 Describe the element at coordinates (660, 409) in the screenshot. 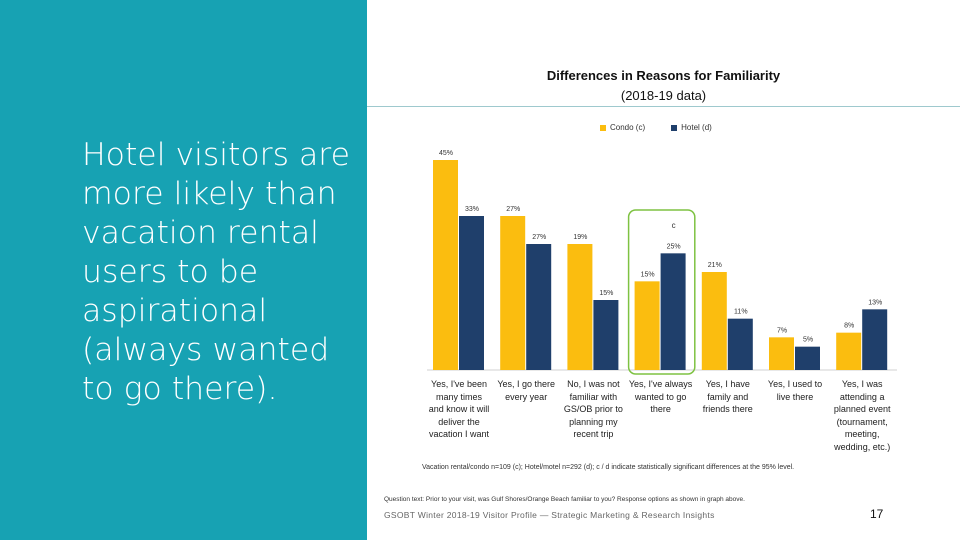

I see `category-label-line: there` at that location.